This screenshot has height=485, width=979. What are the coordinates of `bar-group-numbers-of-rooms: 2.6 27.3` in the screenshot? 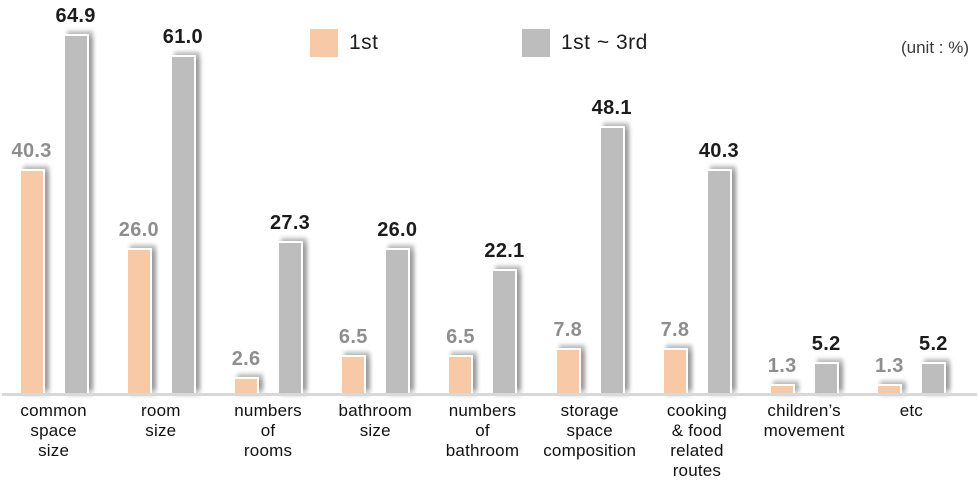 It's located at (267, 196).